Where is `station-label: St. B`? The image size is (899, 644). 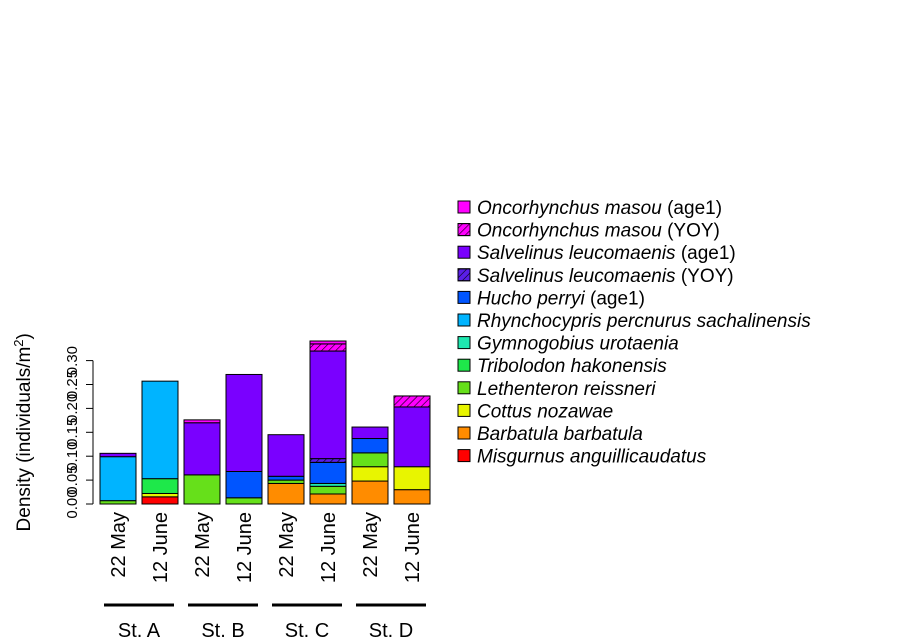 station-label: St. B is located at coordinates (222, 631).